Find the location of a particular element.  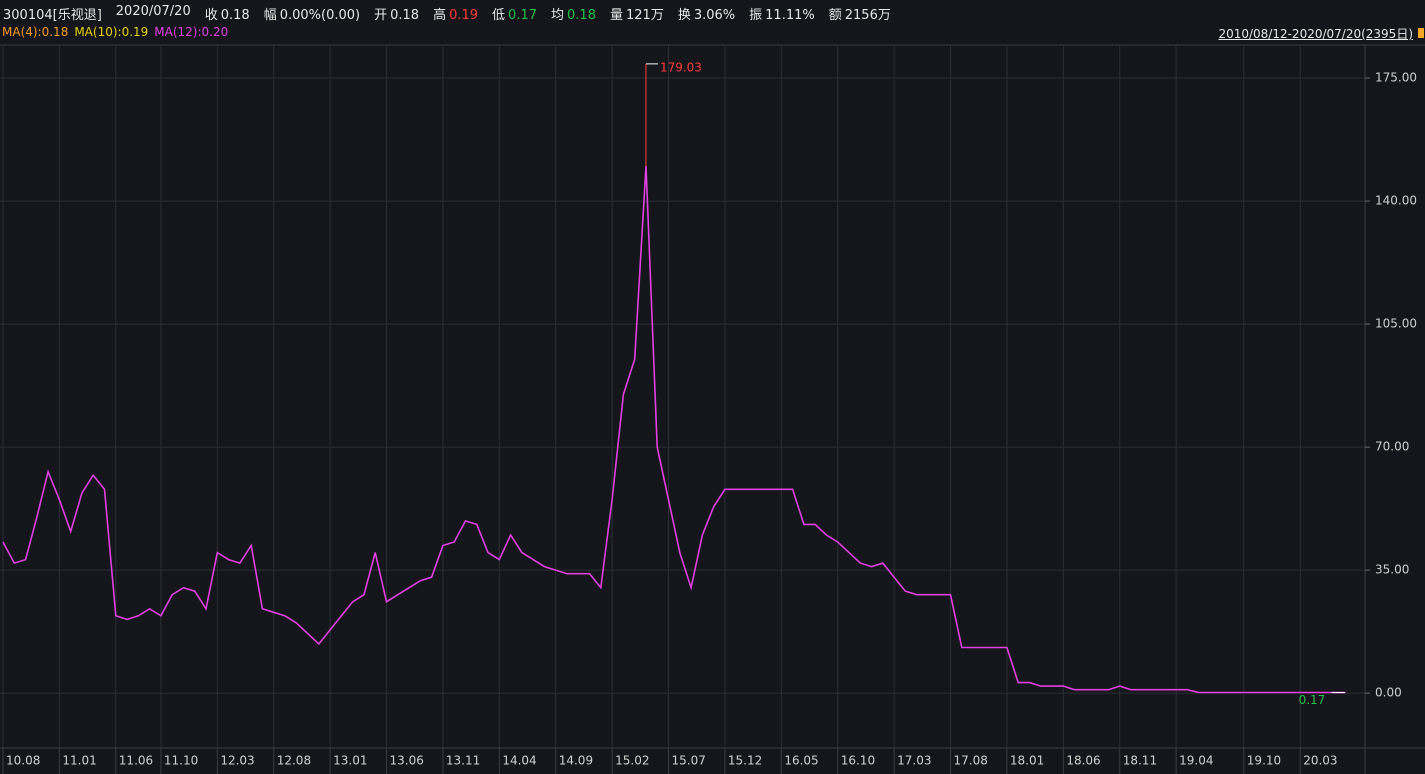

quote-label: 换 is located at coordinates (684, 15).